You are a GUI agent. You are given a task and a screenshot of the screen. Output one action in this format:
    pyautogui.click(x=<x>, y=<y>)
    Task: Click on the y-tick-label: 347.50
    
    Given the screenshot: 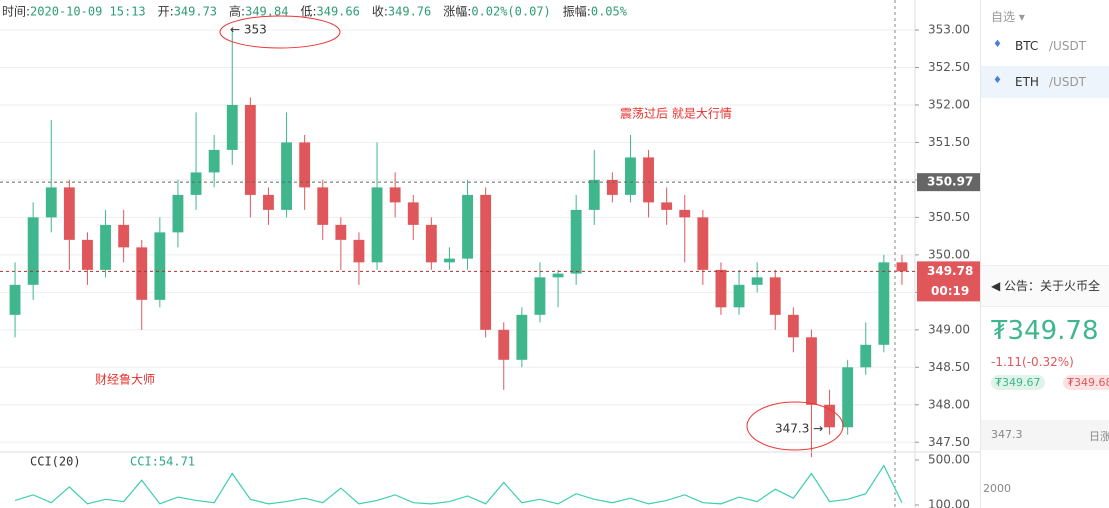 What is the action you would take?
    pyautogui.click(x=949, y=442)
    